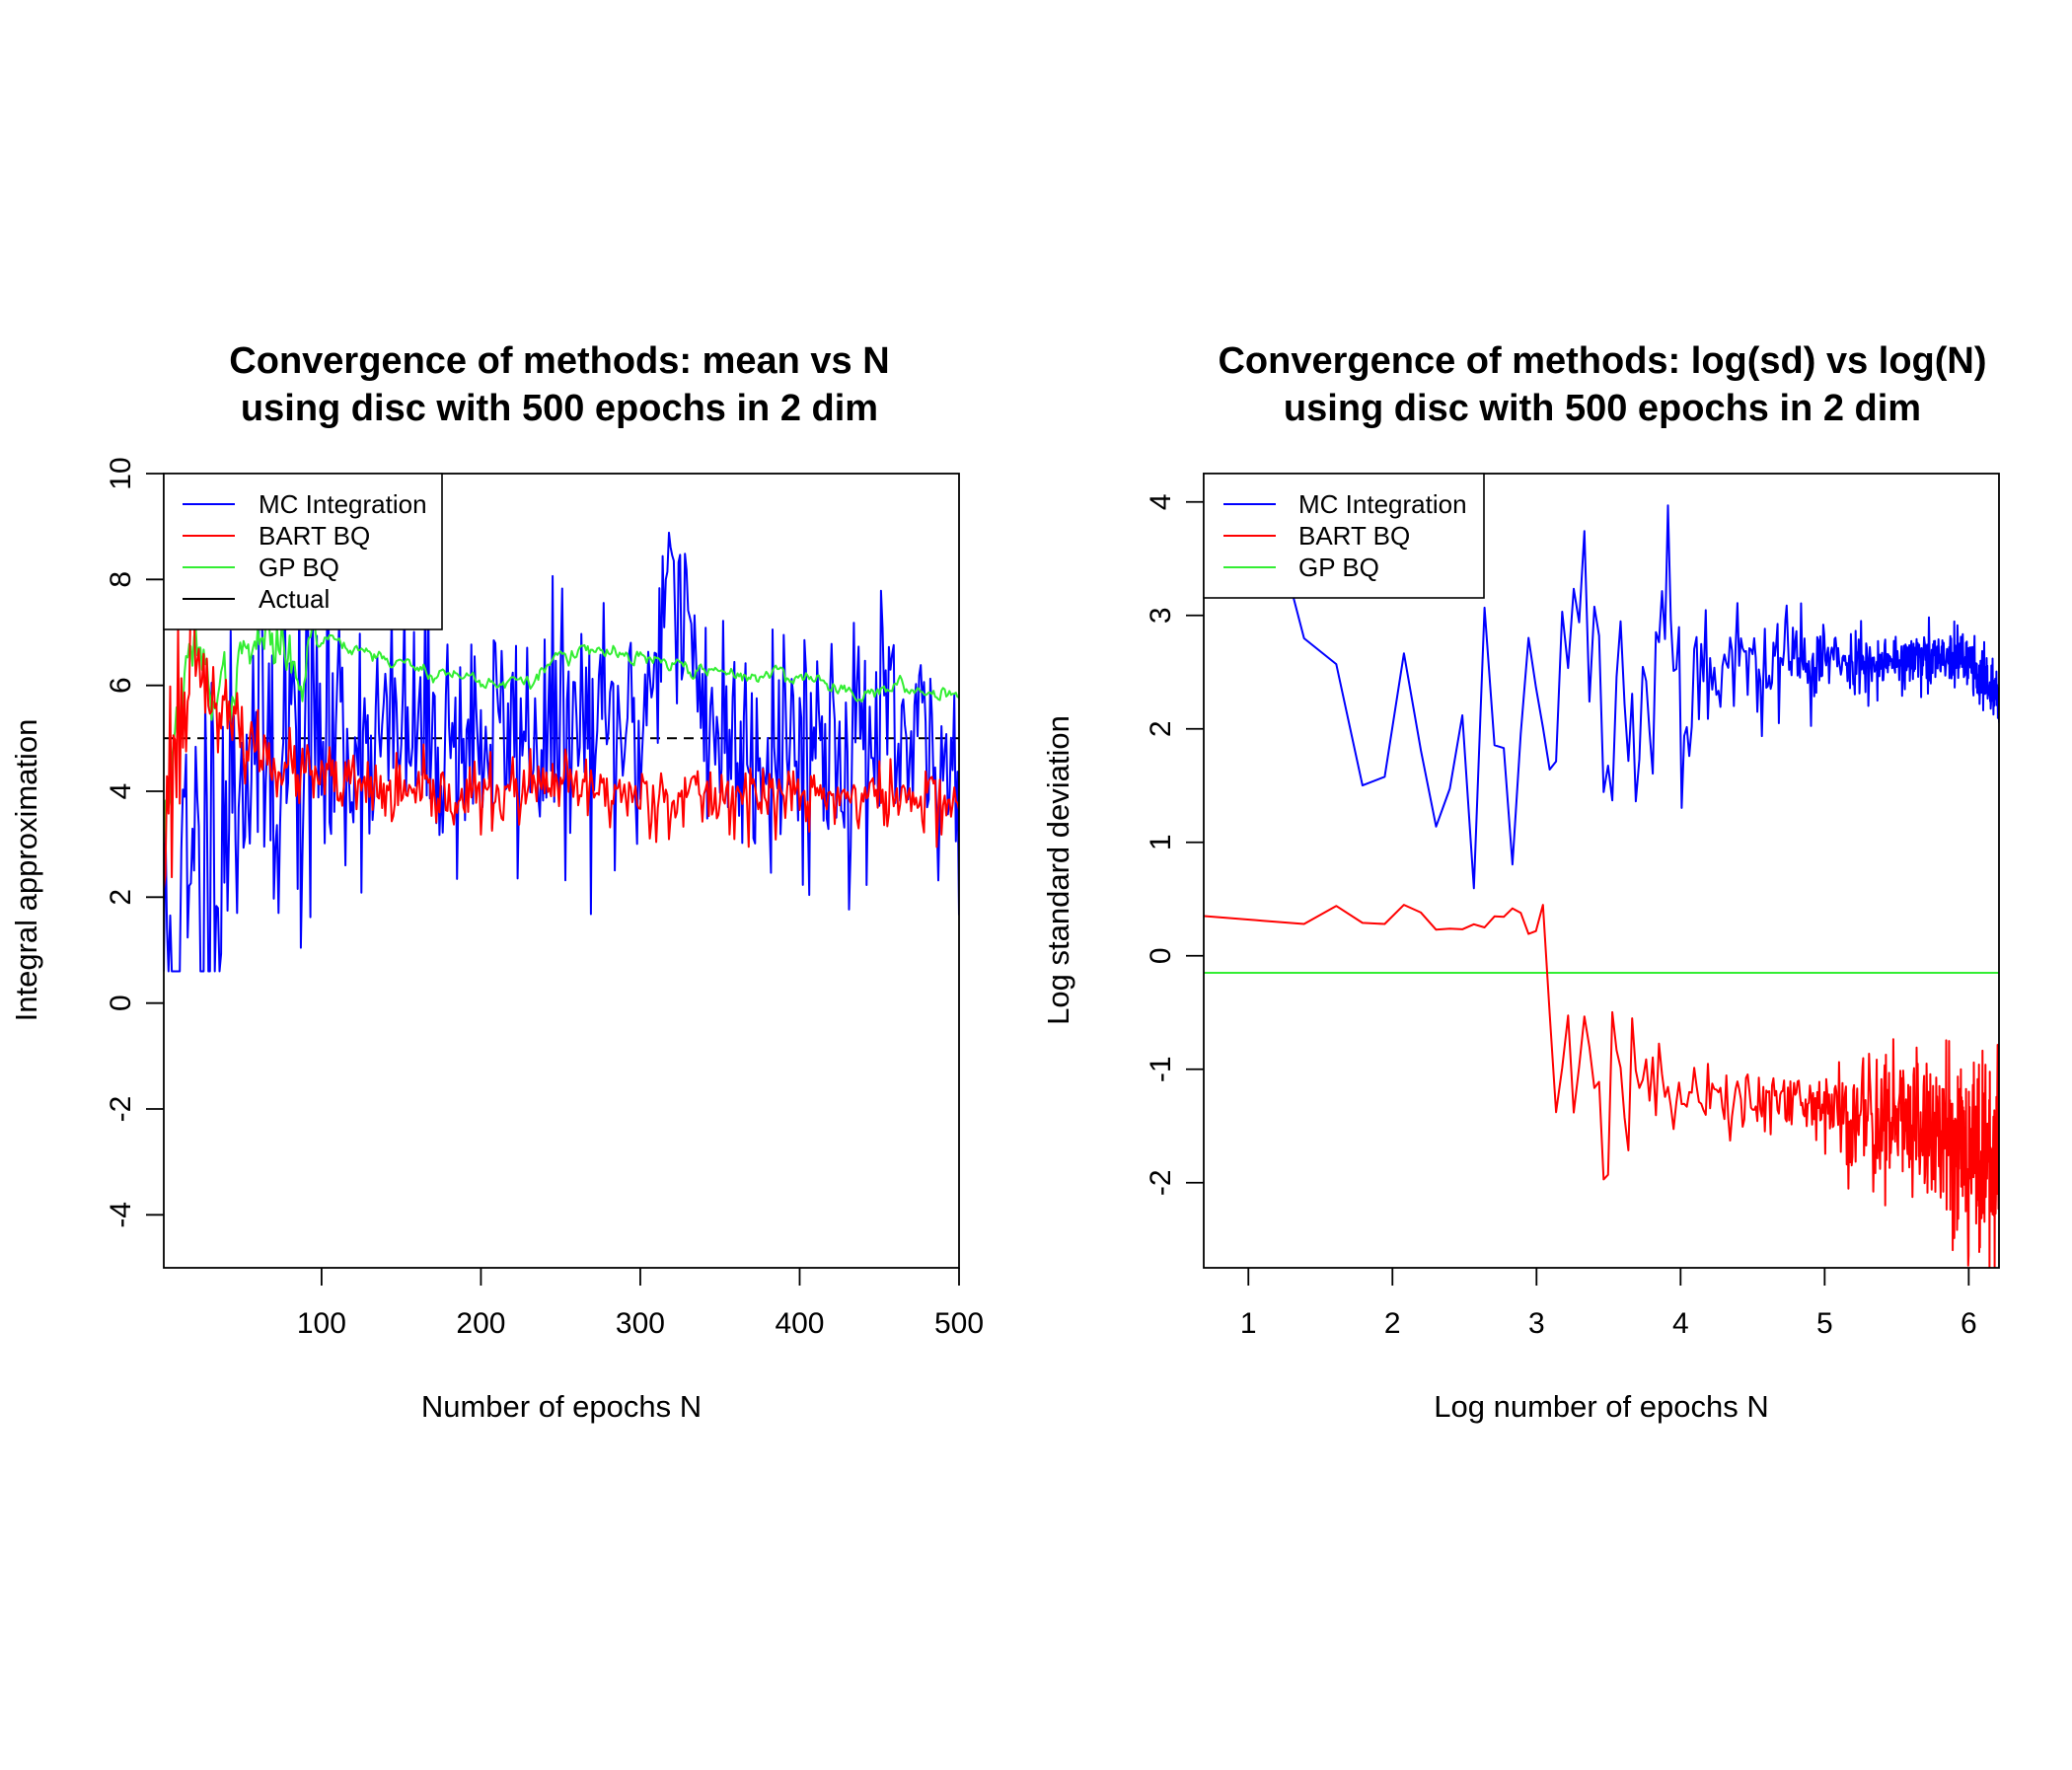 The height and width of the screenshot is (1770, 2072). I want to click on x-tick-label: 300, so click(640, 1324).